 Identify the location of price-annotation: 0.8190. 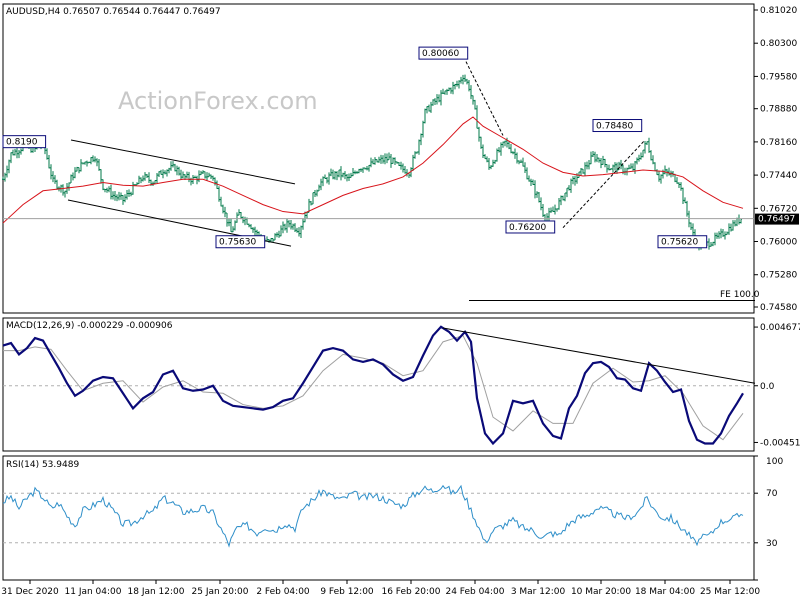
(24, 142).